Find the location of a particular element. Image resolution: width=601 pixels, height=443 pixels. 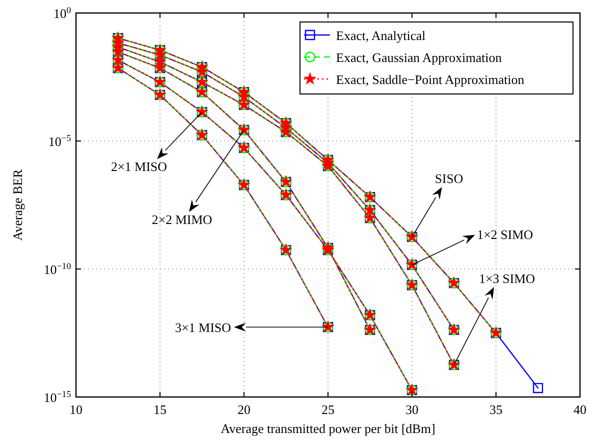

x-tick-label: 35 is located at coordinates (496, 409).